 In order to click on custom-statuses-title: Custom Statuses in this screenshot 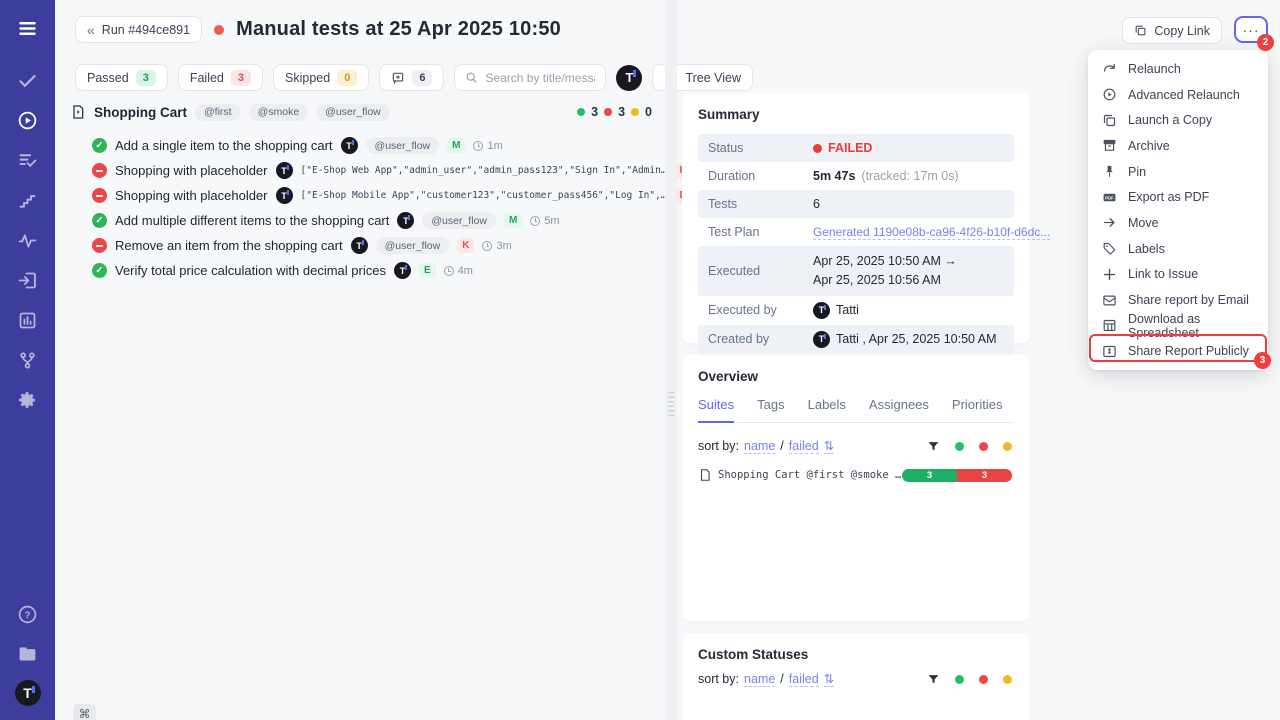, I will do `click(753, 654)`.